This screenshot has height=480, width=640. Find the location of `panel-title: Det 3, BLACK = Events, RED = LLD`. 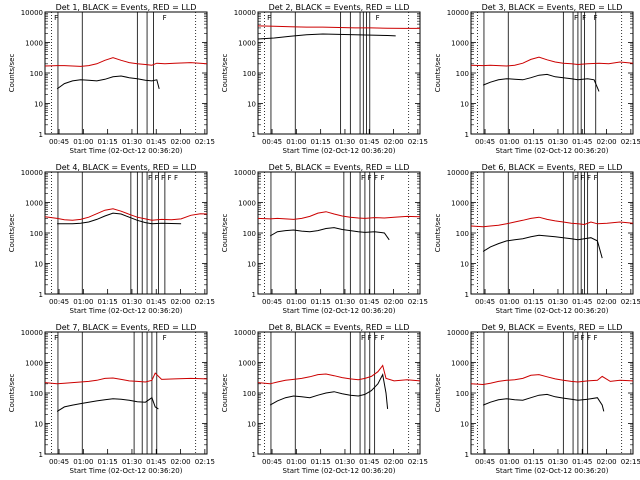

panel-title: Det 3, BLACK = Events, RED = LLD is located at coordinates (552, 7).